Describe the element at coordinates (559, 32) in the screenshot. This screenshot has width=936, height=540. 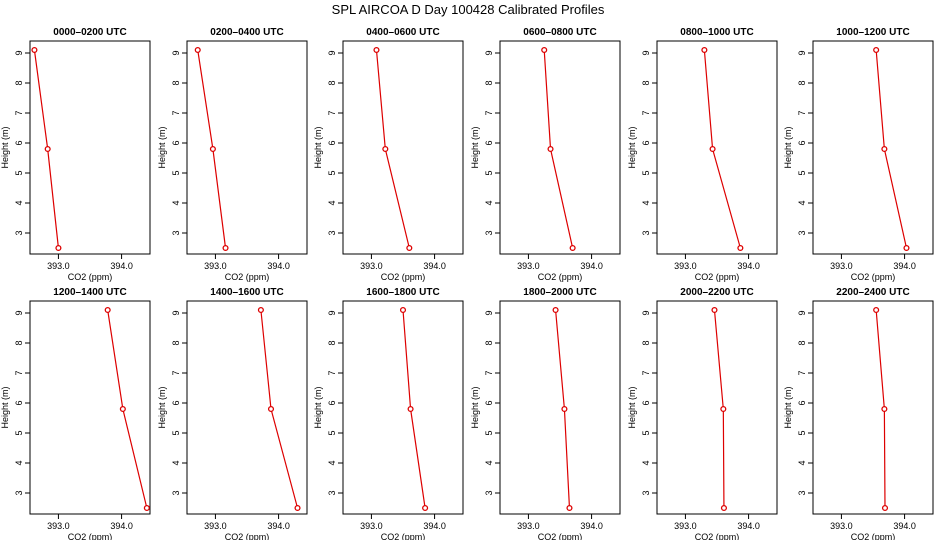
I see `panel-title: 0600–0800 UTC` at that location.